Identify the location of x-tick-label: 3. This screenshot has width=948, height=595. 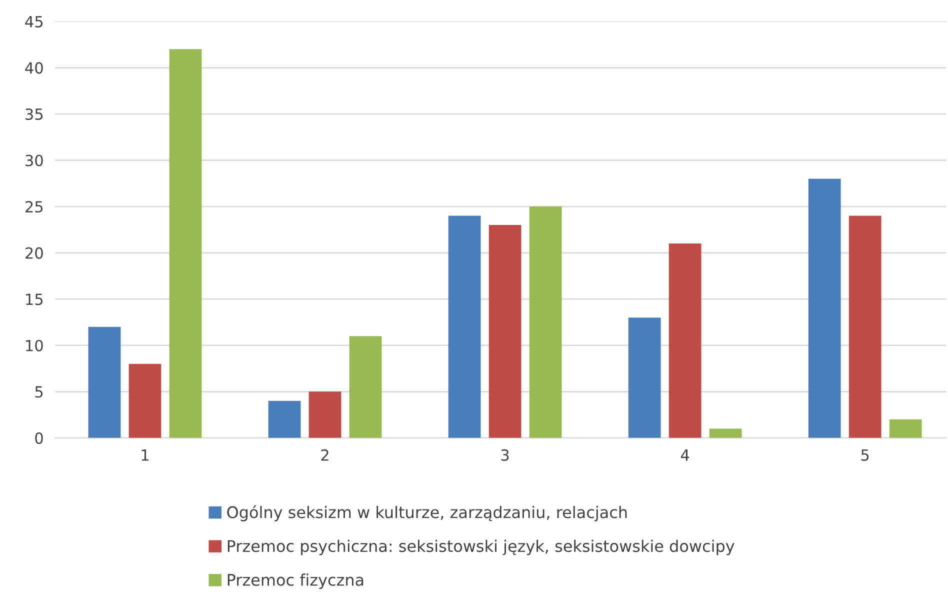
(505, 455).